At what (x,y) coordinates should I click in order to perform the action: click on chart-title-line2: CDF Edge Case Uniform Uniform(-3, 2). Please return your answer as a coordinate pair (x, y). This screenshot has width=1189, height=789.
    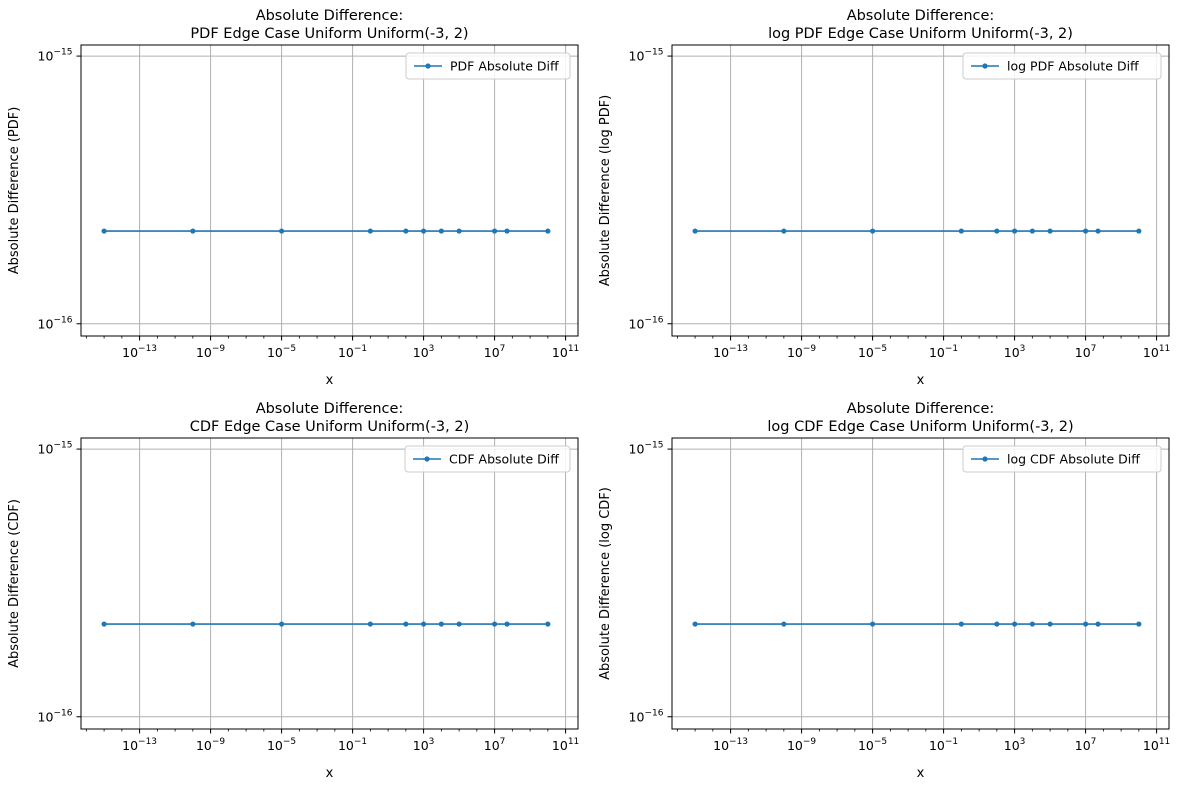
    Looking at the image, I should click on (330, 427).